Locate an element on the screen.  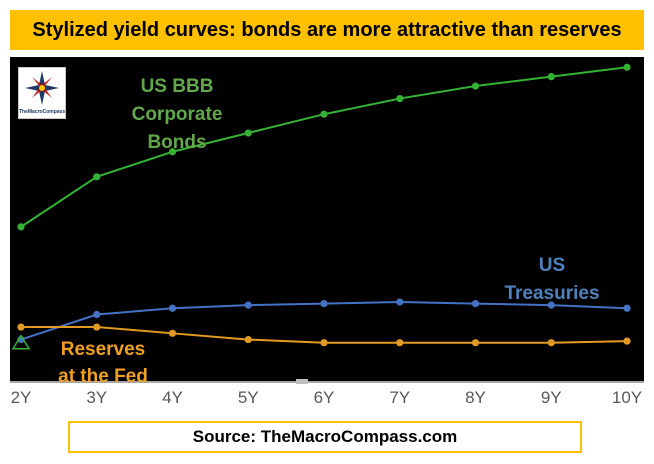
reserves-at-the-fed-point-8y is located at coordinates (475, 343).